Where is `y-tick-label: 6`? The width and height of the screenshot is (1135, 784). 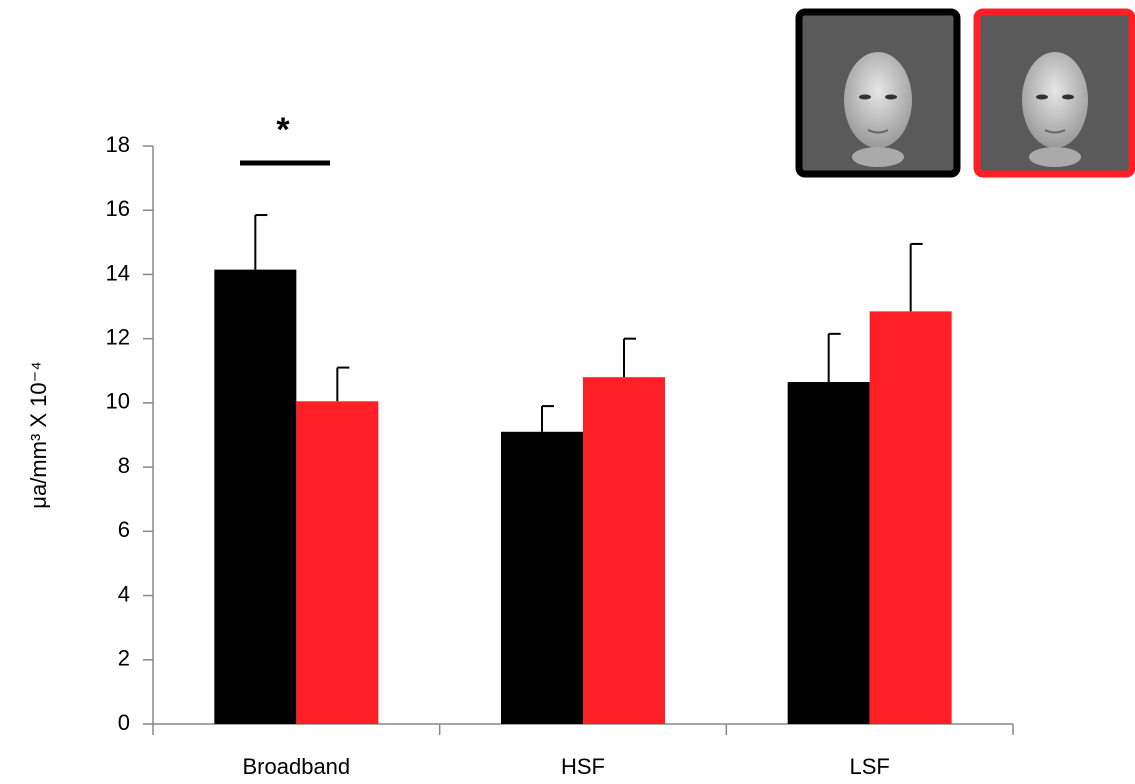
y-tick-label: 6 is located at coordinates (124, 529).